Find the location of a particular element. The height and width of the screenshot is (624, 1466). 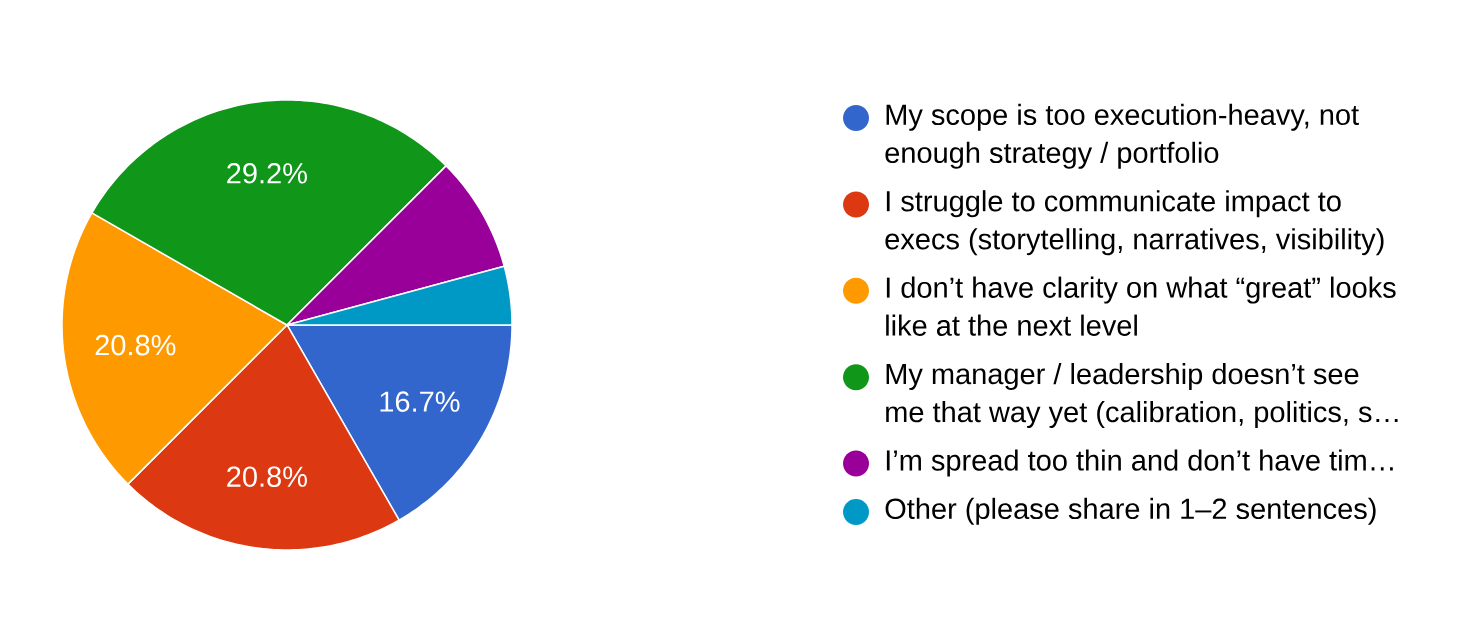

legend-label: I don’t have clarity on what “great” looks like at the next level is located at coordinates (1141, 306).